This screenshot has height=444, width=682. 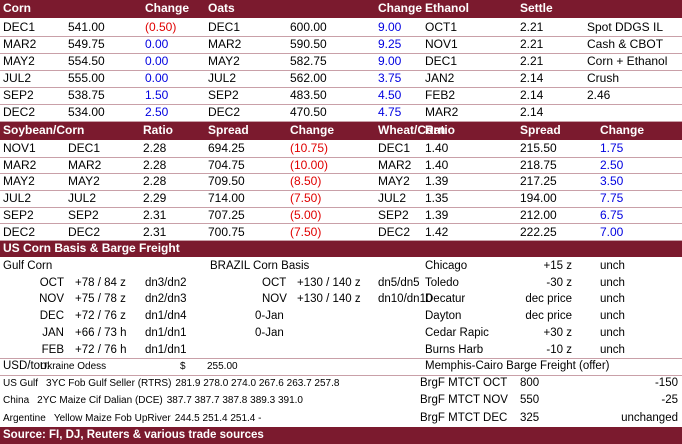 I want to click on brazil-title: BRAZIL Corn Basis, so click(x=260, y=266).